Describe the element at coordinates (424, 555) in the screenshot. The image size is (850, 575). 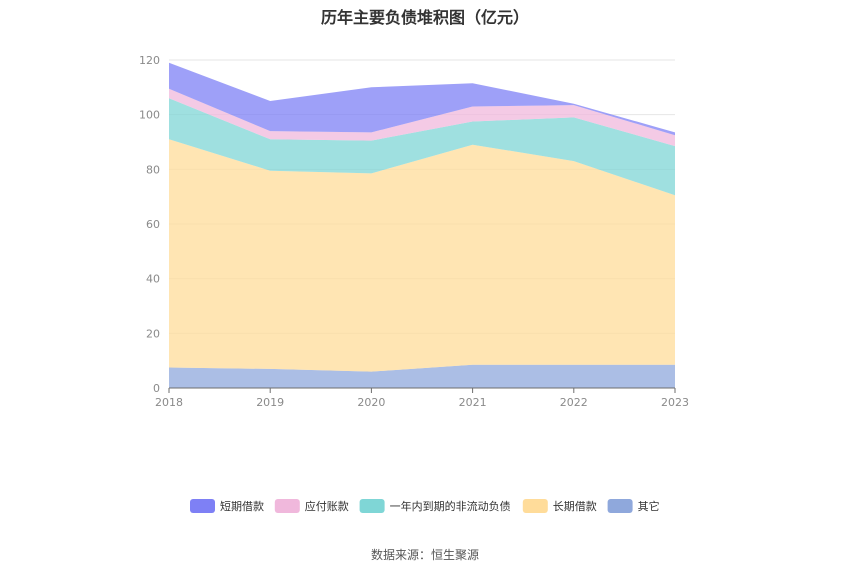
I see `data-source-note: 数据来源：恒生聚源` at that location.